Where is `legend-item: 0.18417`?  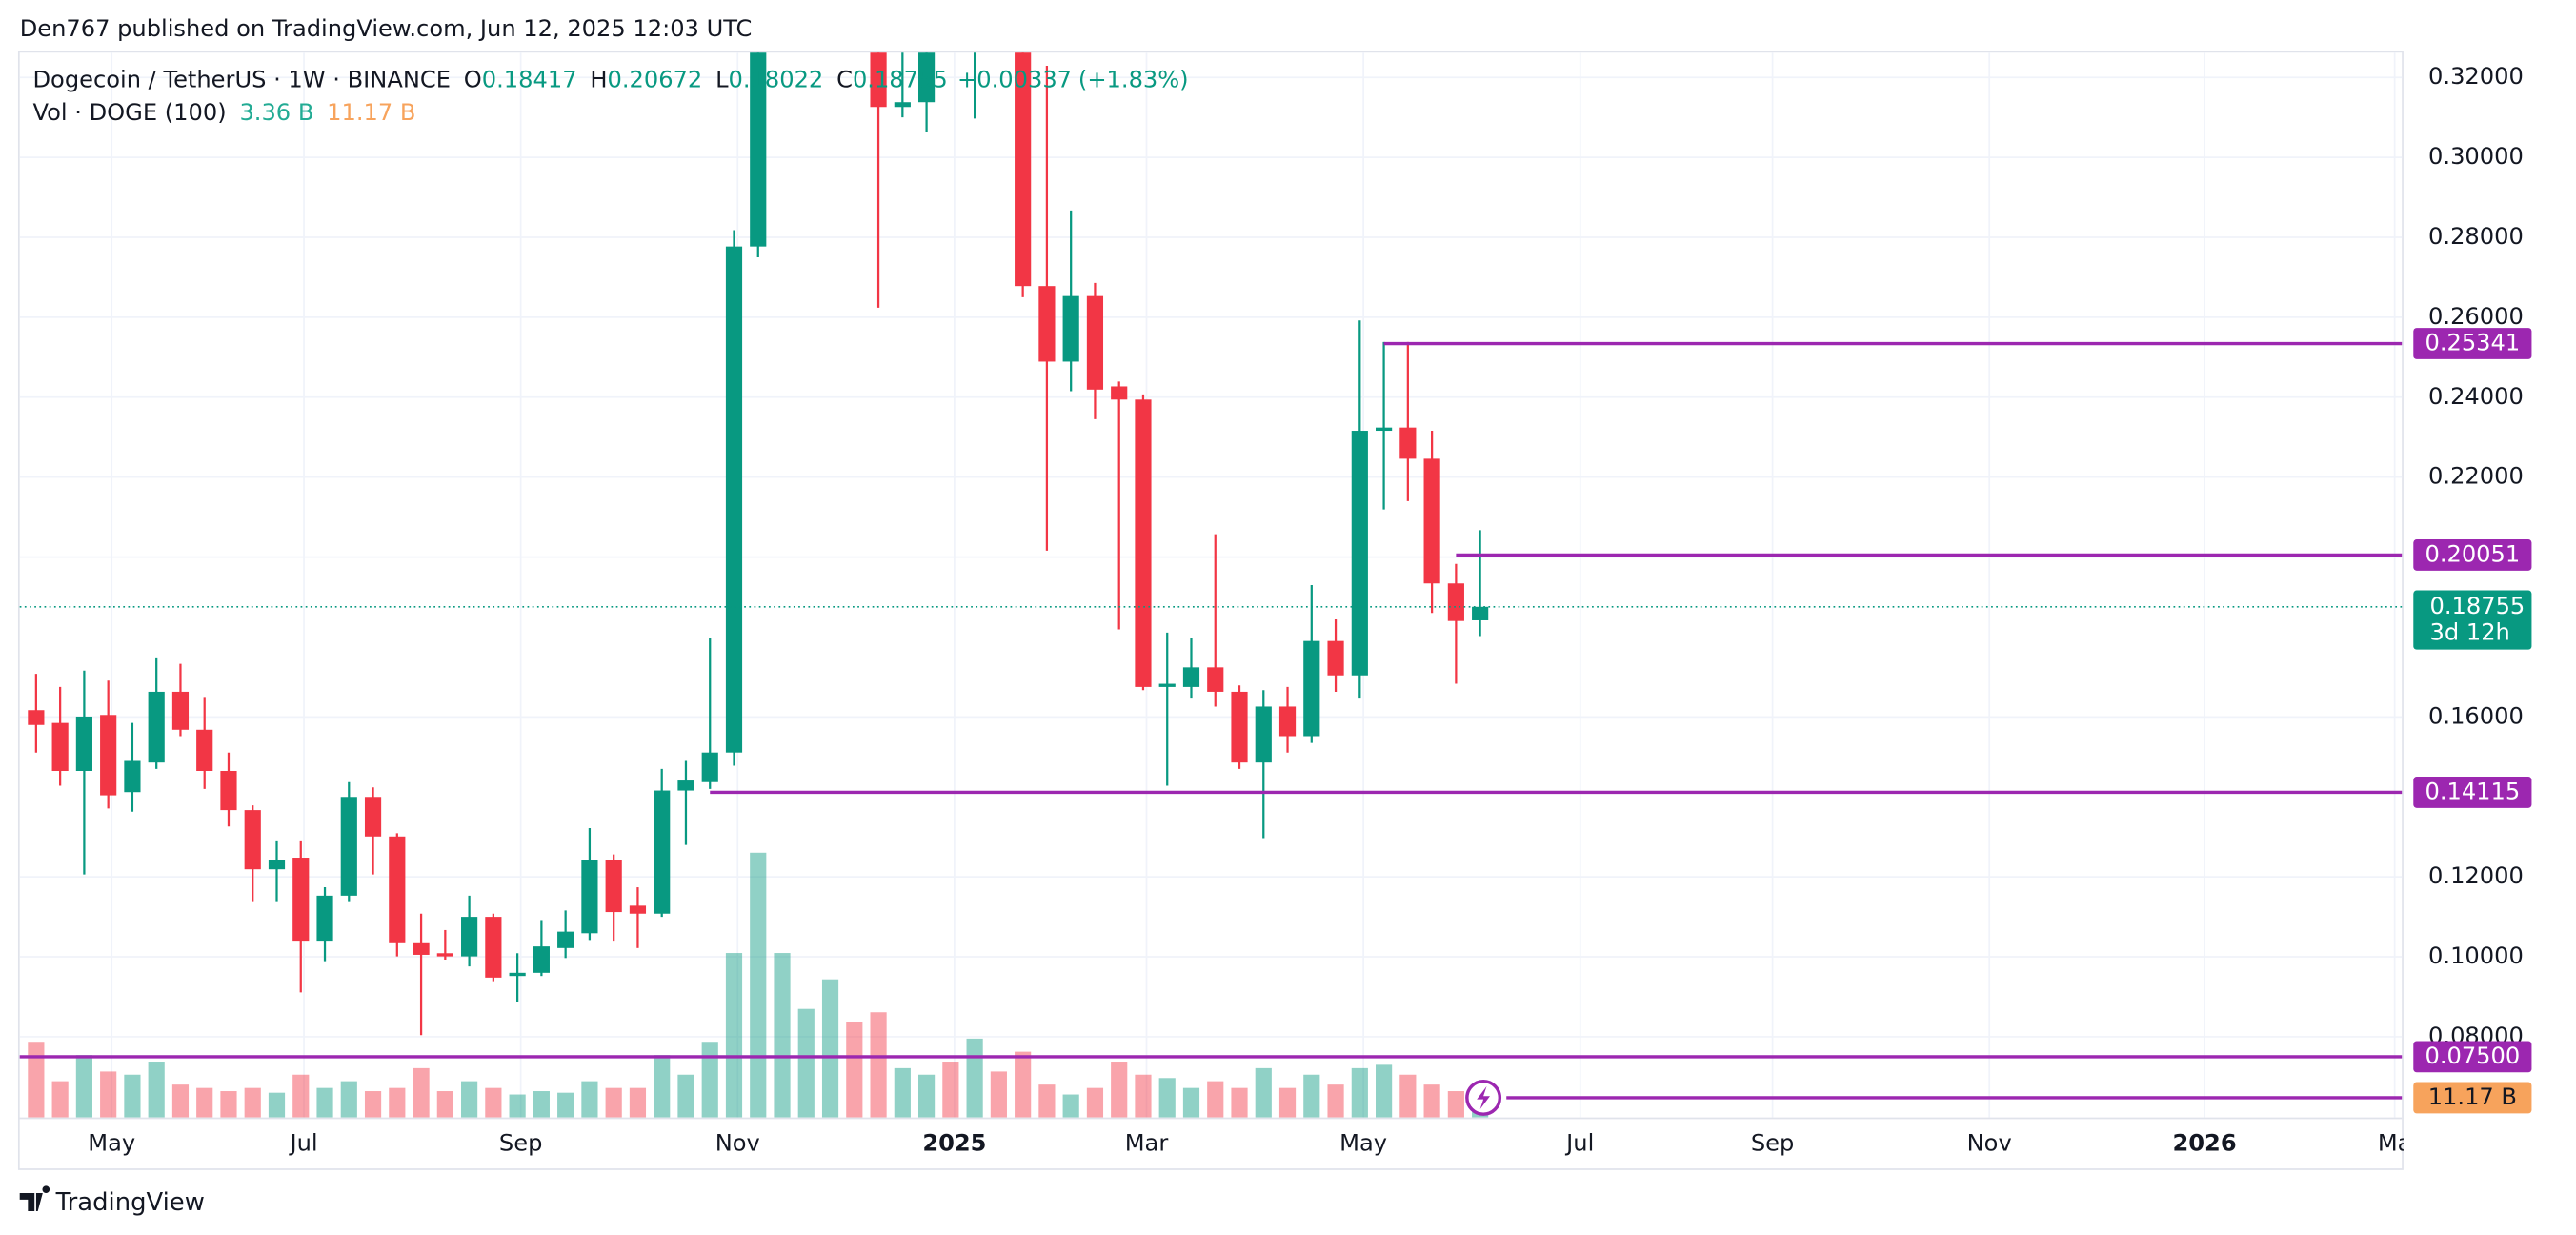
legend-item: 0.18417 is located at coordinates (529, 80).